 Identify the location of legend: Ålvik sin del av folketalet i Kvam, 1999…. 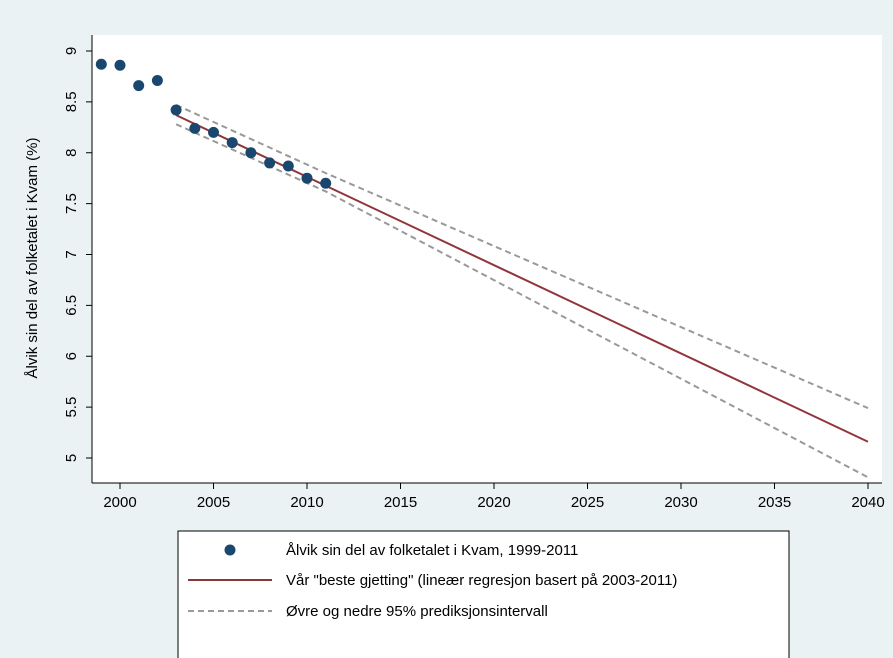
(483, 594).